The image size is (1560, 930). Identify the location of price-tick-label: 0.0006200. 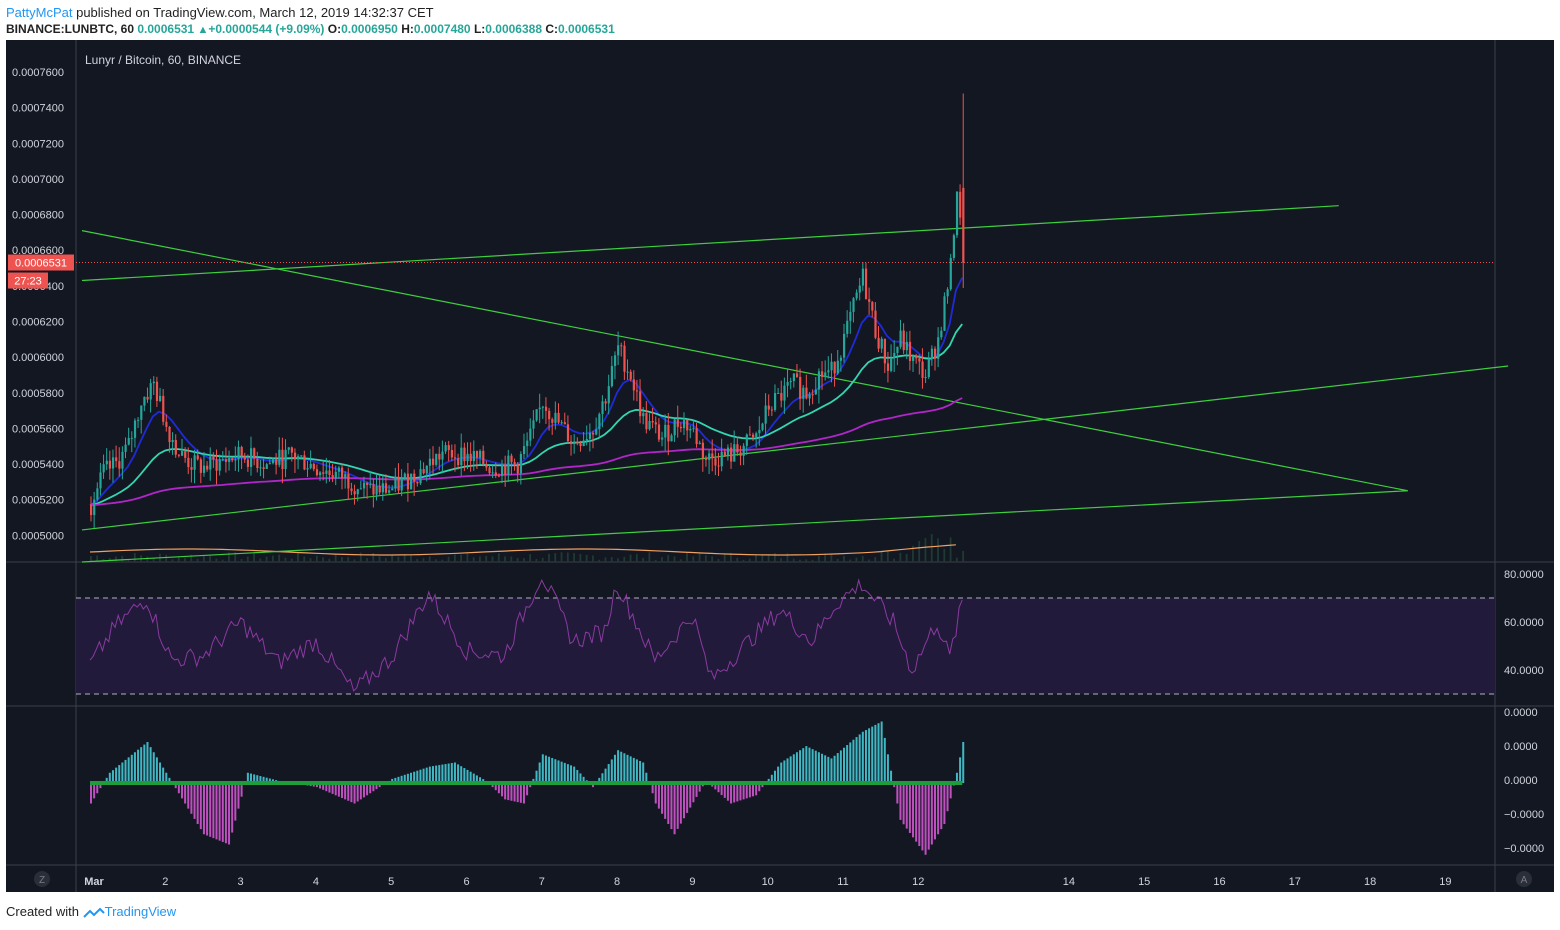
(38, 322).